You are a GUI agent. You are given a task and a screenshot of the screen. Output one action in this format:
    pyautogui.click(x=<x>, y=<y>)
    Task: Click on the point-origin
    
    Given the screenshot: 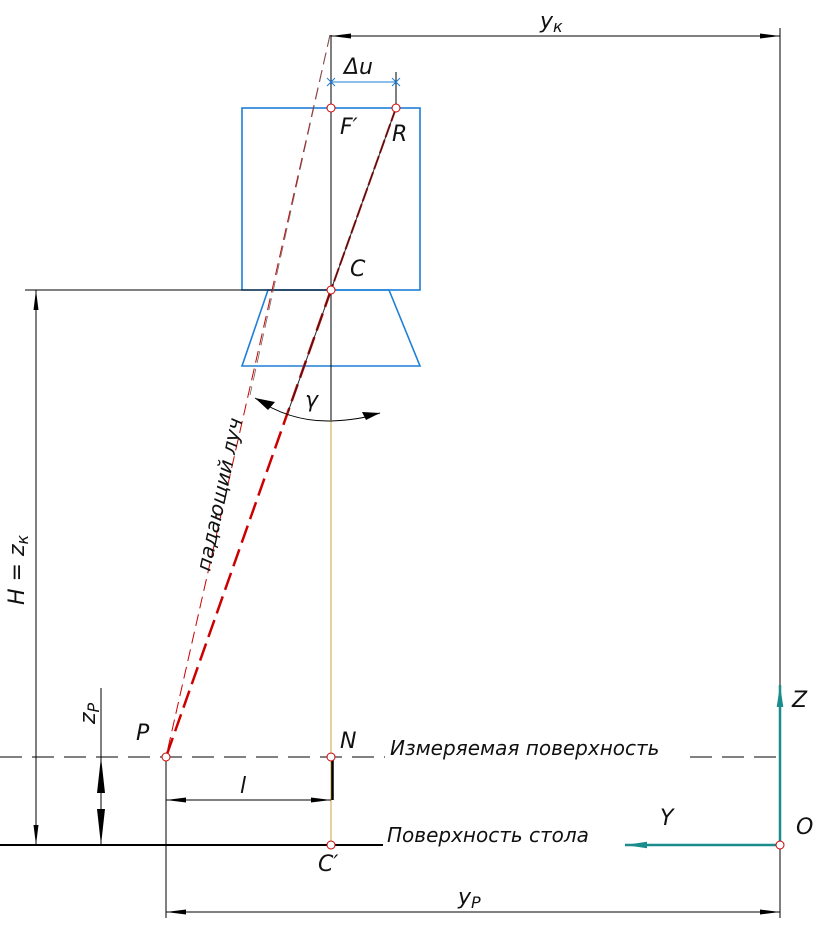 What is the action you would take?
    pyautogui.click(x=780, y=845)
    